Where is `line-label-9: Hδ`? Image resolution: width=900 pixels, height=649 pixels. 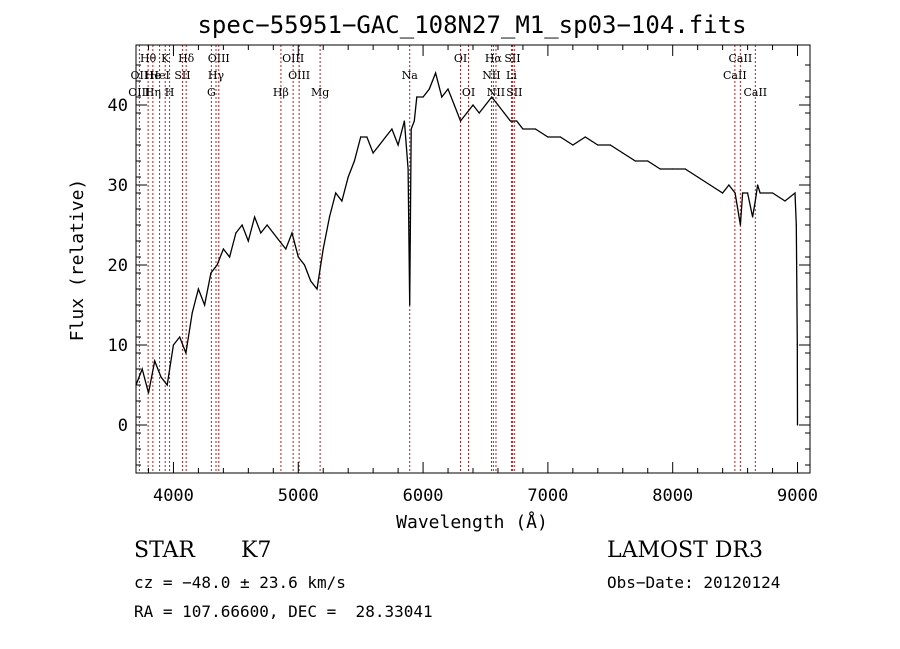
line-label-9: Hδ is located at coordinates (186, 58).